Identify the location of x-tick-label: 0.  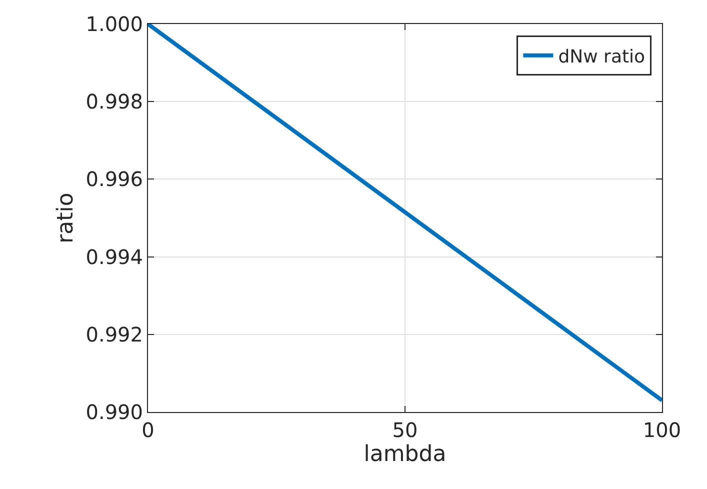
(148, 430).